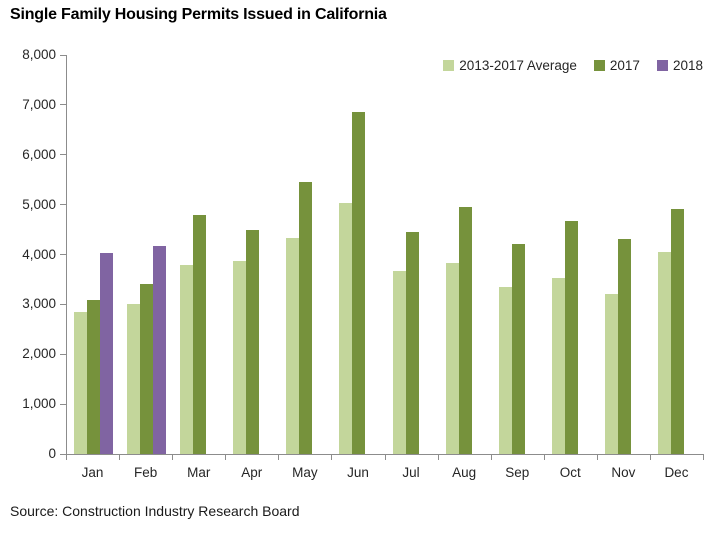  Describe the element at coordinates (39, 404) in the screenshot. I see `y-axis-label: 1,000` at that location.